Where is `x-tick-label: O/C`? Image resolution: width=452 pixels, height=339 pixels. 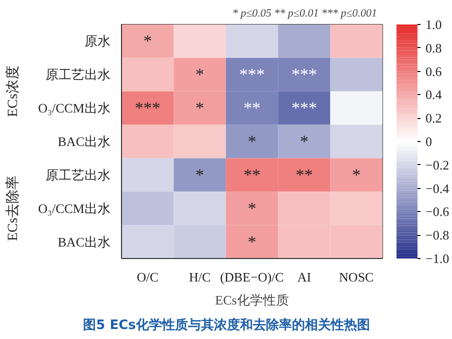 x-tick-label: O/C is located at coordinates (147, 277).